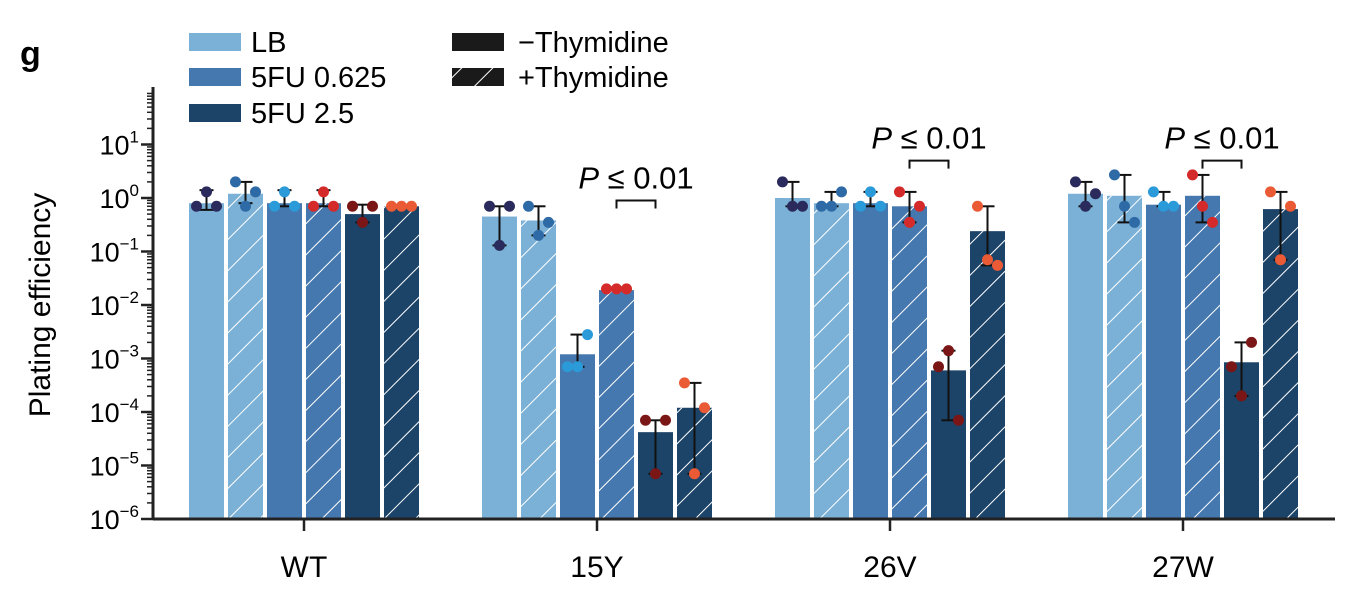 The image size is (1348, 598). Describe the element at coordinates (114, 251) in the screenshot. I see `y-tick-label: 10⁻¹` at that location.